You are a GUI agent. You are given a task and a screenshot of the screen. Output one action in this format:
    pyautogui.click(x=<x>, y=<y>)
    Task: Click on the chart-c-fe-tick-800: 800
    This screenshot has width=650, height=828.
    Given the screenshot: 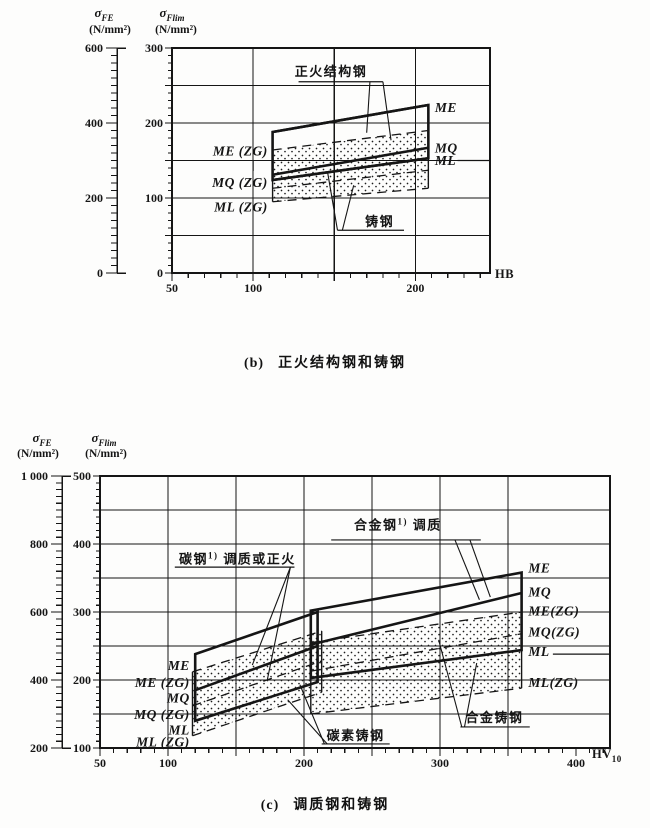 What is the action you would take?
    pyautogui.click(x=39, y=544)
    